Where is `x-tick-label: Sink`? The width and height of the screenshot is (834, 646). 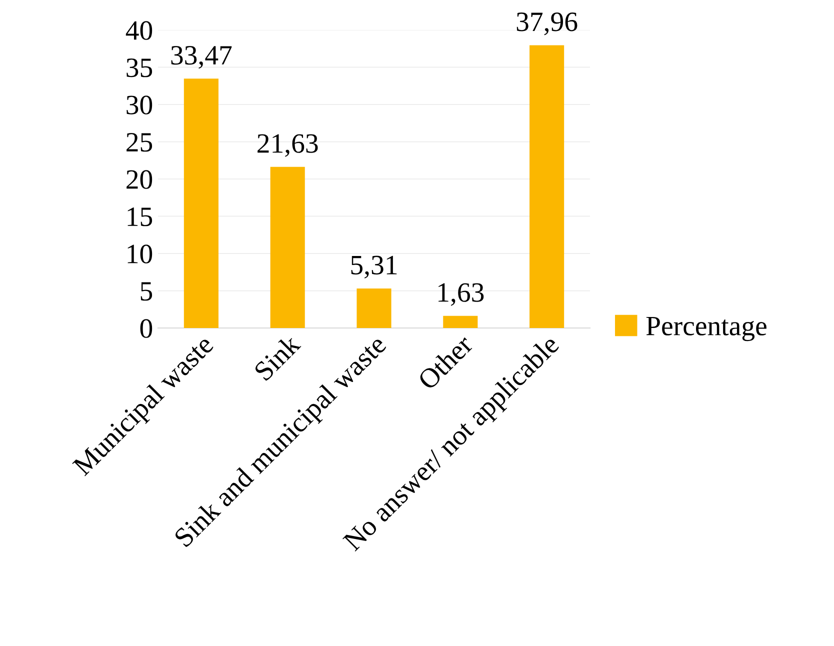
x-tick-label: Sink is located at coordinates (277, 357).